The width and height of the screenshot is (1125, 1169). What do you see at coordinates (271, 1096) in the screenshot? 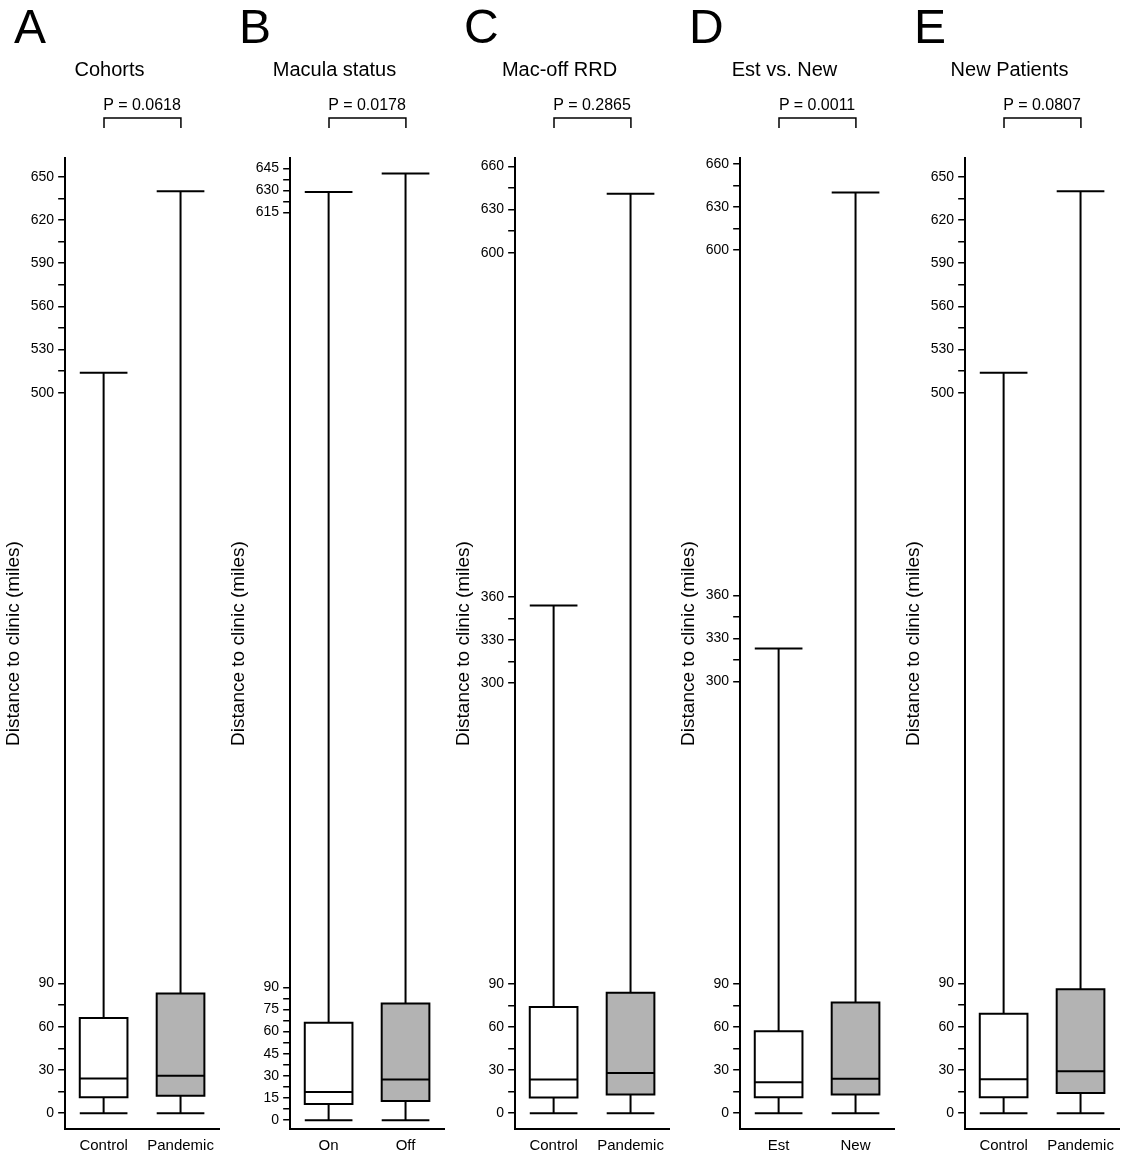
I see `y-tick-label: 15` at bounding box center [271, 1096].